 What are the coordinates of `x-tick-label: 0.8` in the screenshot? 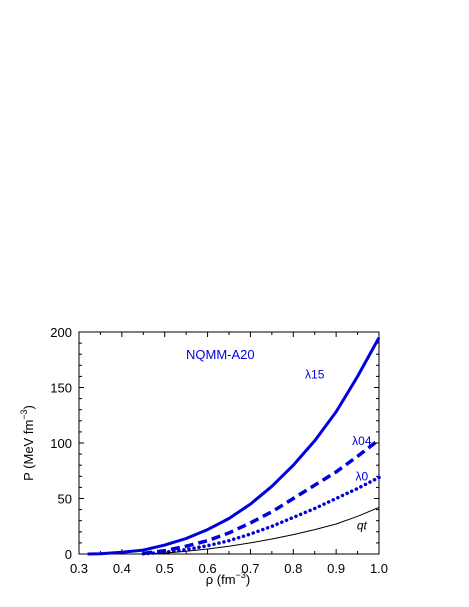 It's located at (293, 568).